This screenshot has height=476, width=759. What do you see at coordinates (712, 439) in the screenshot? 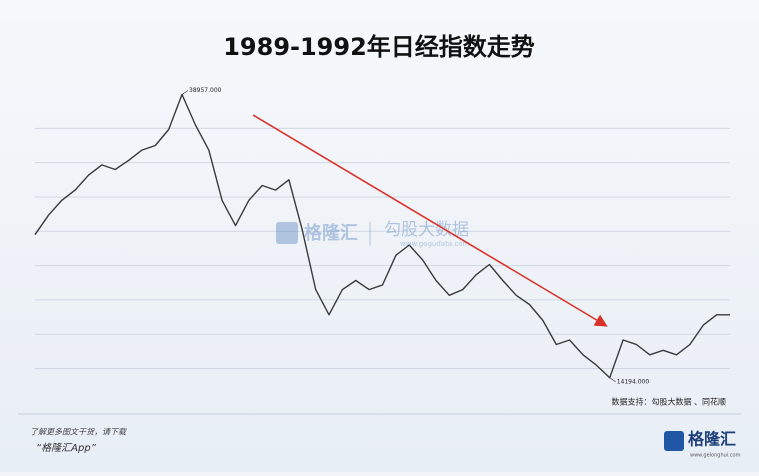
I see `footer-logo: 格隆汇` at bounding box center [712, 439].